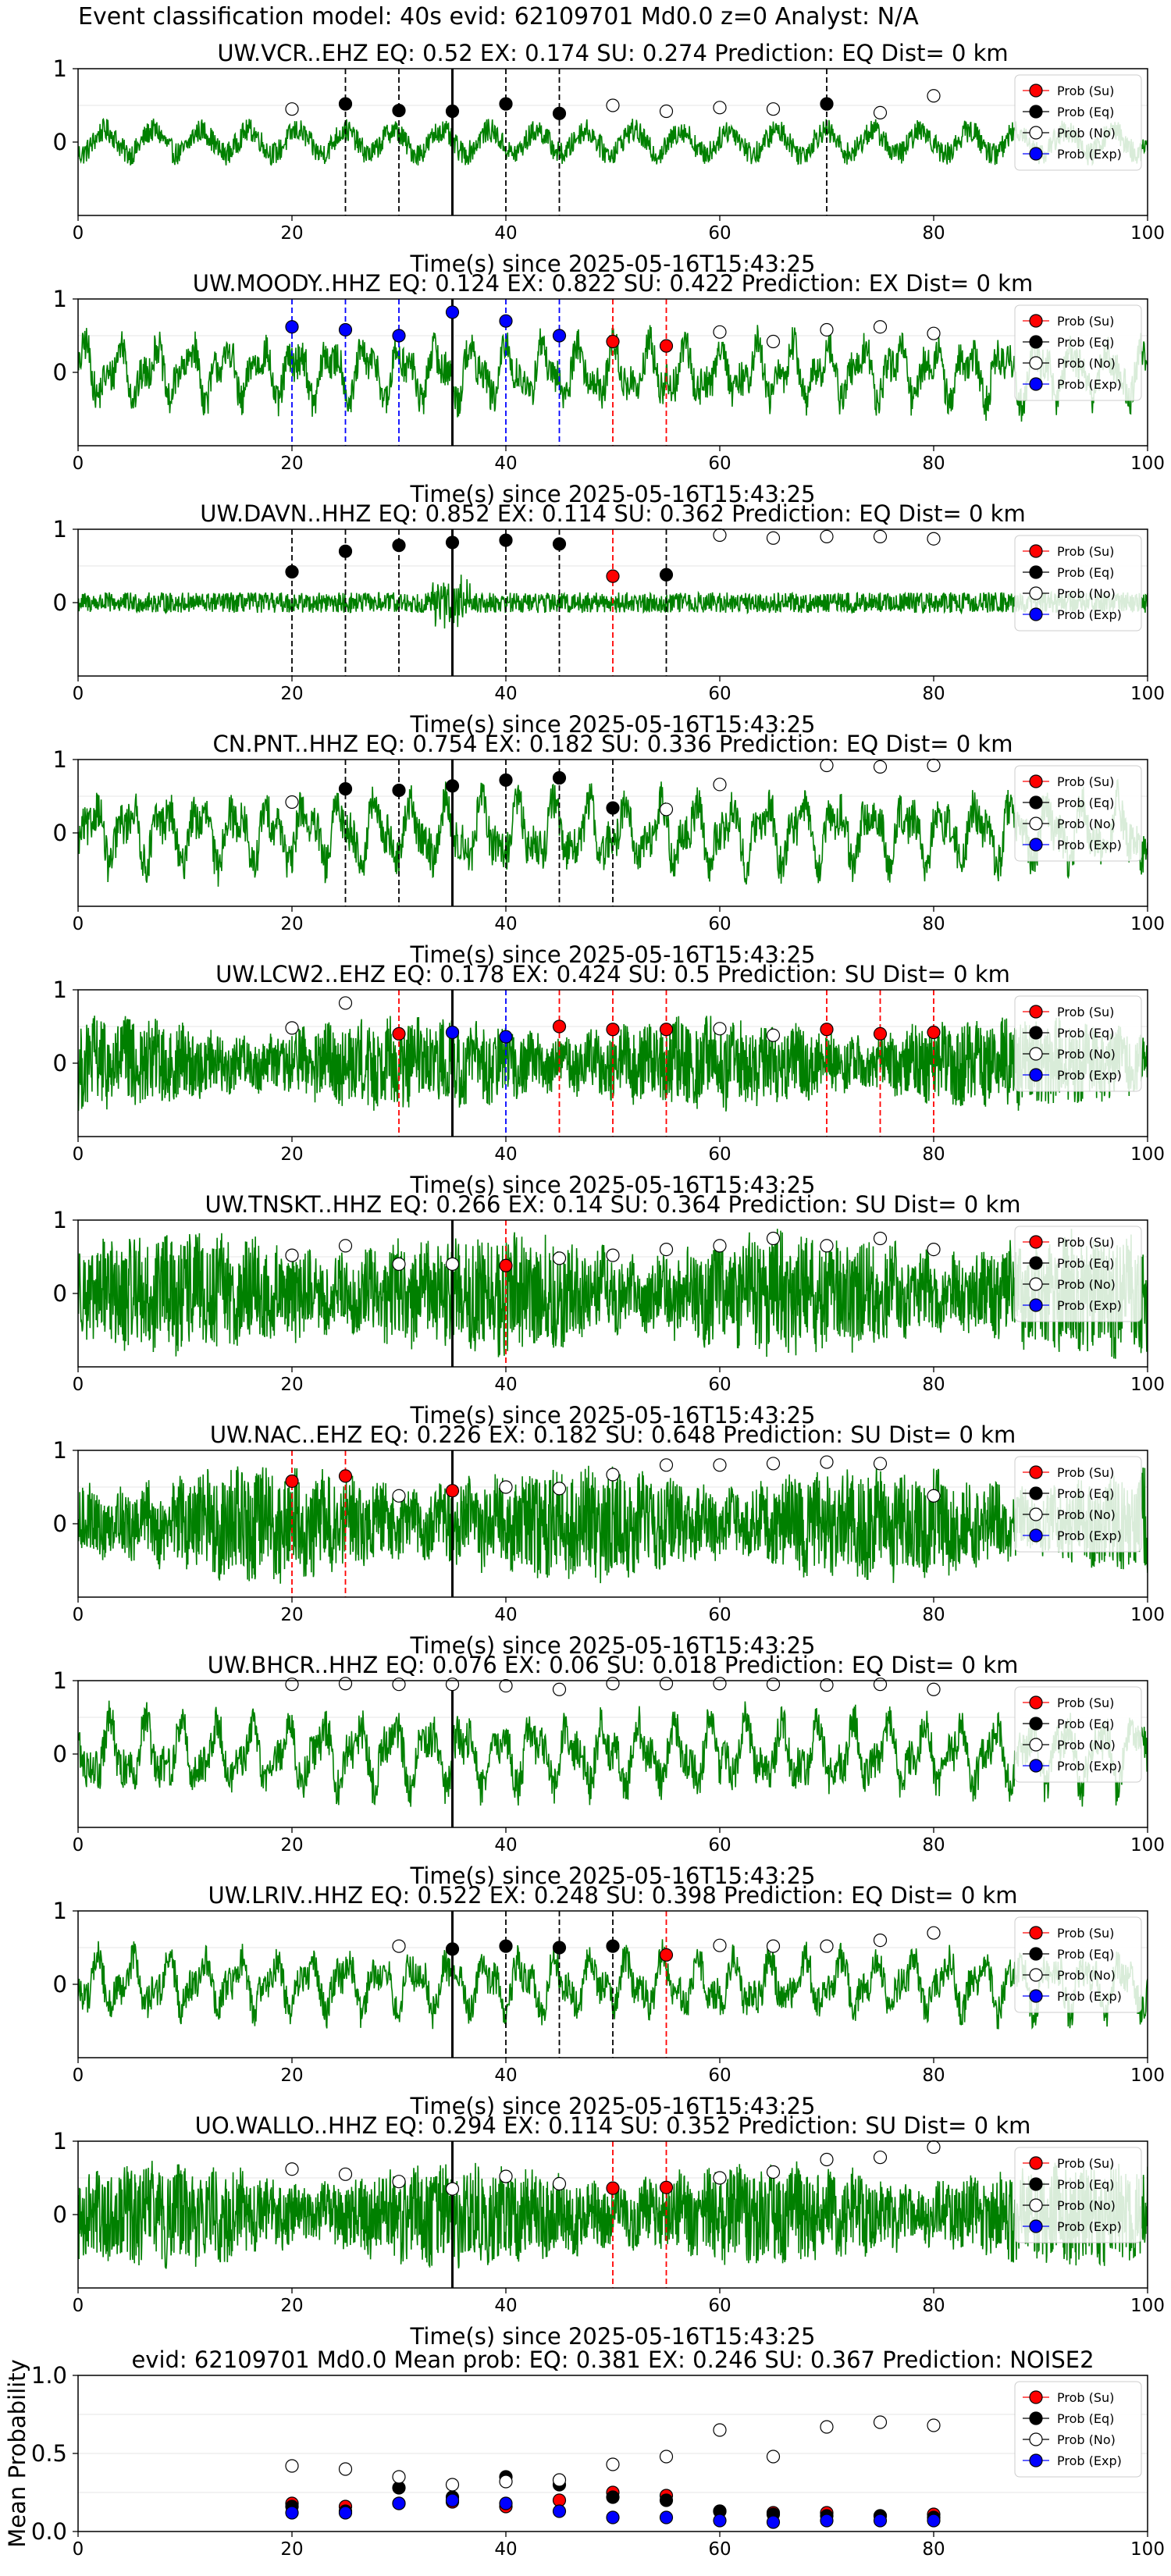 The image size is (1171, 2576). Describe the element at coordinates (505, 2075) in the screenshot. I see `x-tick-label: 40` at that location.